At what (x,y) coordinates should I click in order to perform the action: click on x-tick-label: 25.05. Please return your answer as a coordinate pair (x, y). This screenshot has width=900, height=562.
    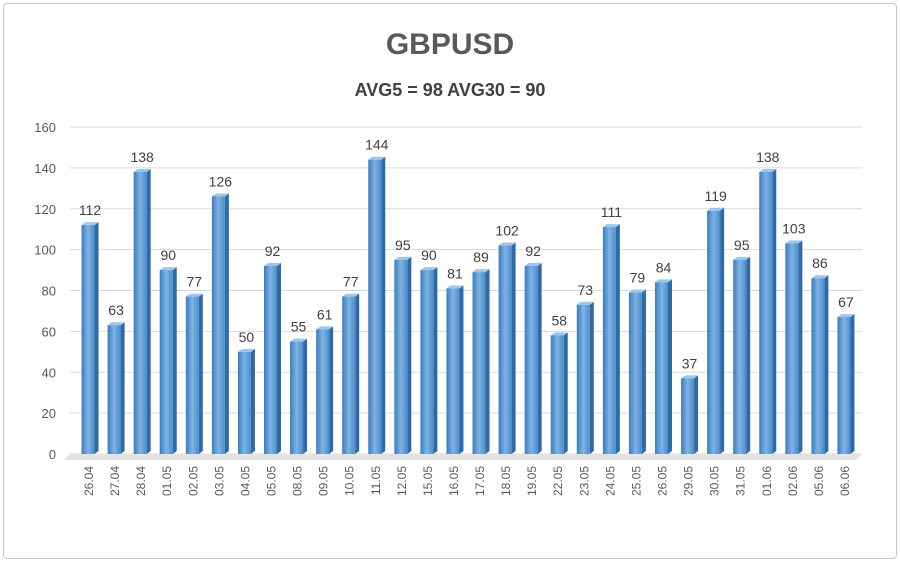
    Looking at the image, I should click on (636, 481).